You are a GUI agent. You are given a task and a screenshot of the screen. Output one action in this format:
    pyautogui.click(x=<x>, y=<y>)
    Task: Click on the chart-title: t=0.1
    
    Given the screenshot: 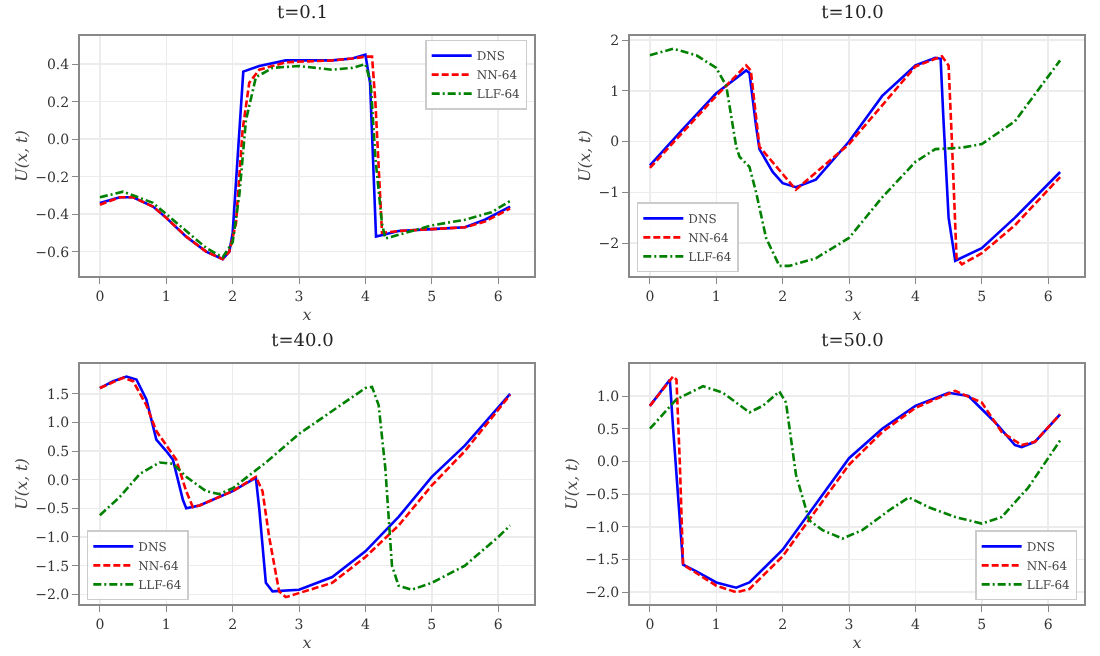 What is the action you would take?
    pyautogui.click(x=302, y=13)
    